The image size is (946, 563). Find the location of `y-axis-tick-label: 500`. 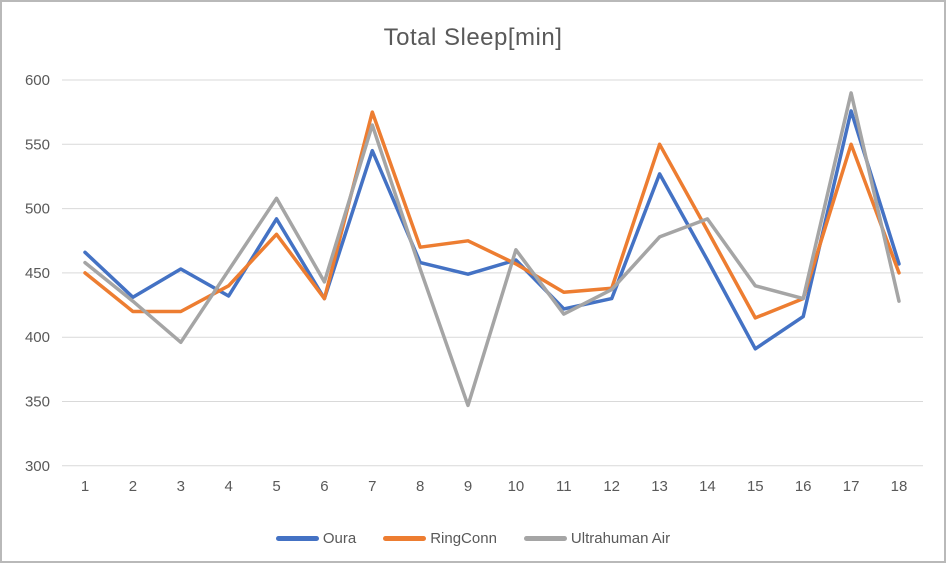

y-axis-tick-label: 500 is located at coordinates (37, 209).